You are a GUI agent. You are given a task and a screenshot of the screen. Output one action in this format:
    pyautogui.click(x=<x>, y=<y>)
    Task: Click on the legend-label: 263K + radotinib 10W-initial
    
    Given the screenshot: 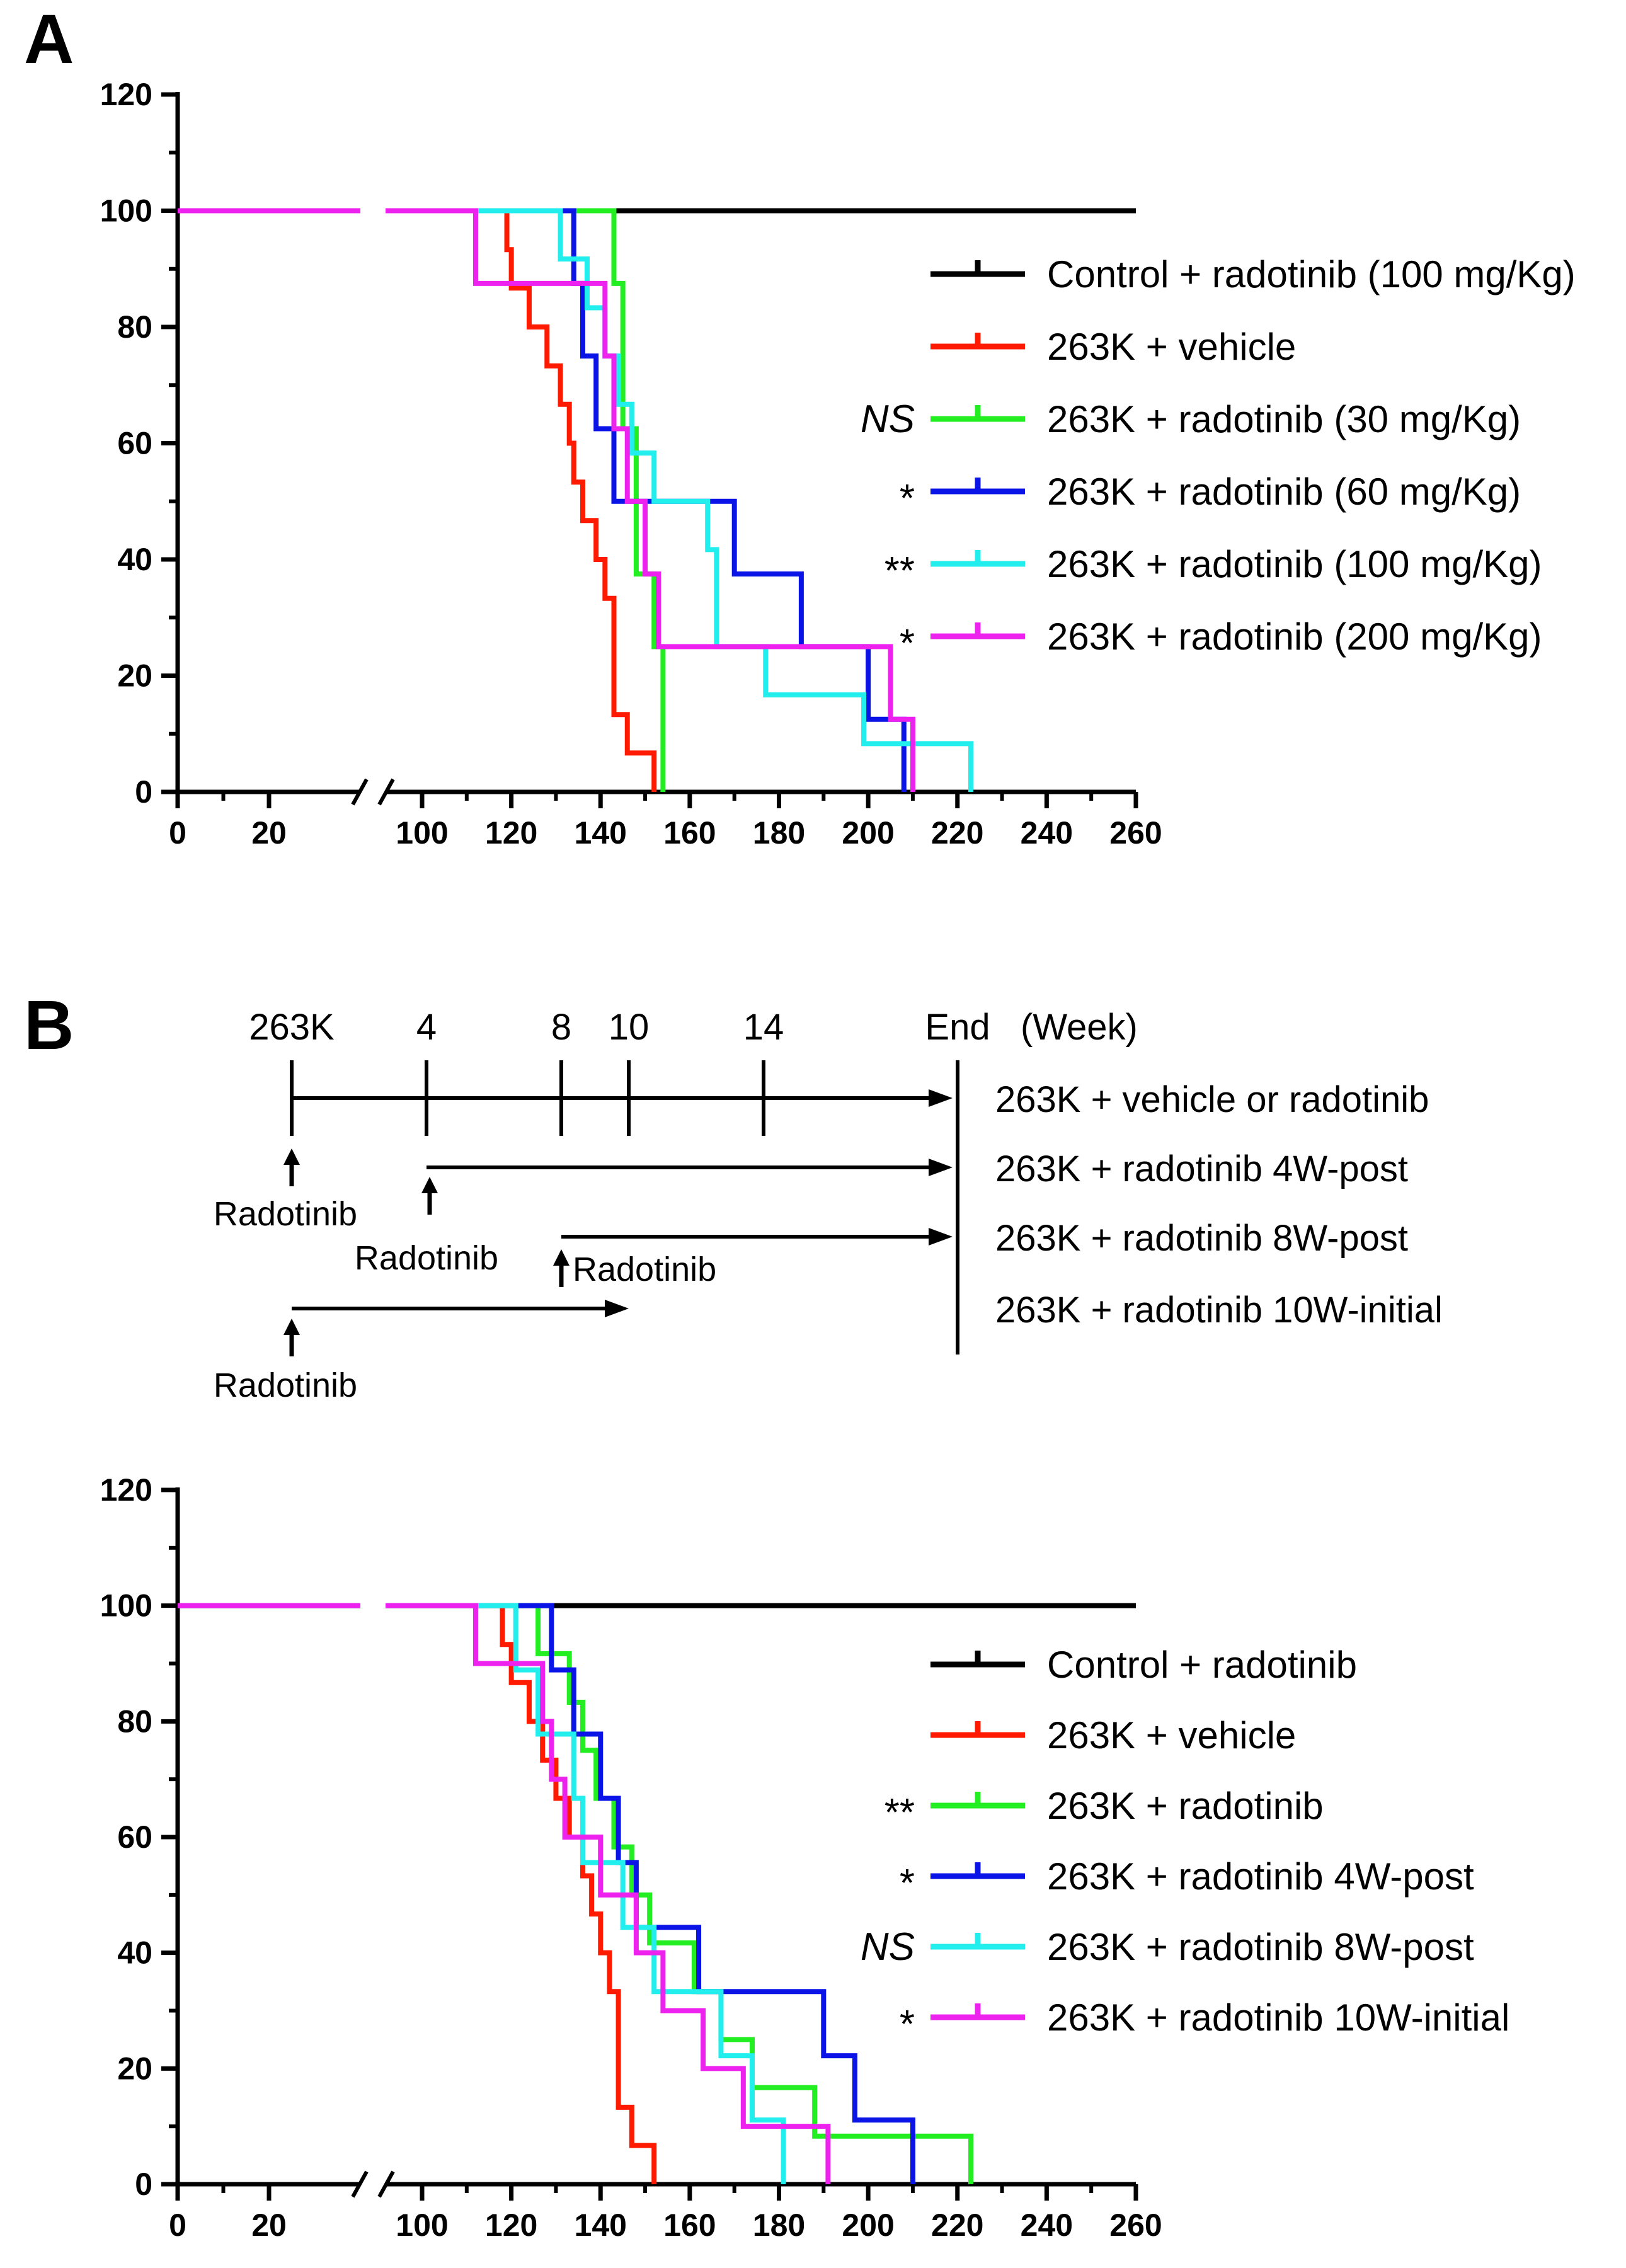 What is the action you would take?
    pyautogui.click(x=1278, y=2017)
    